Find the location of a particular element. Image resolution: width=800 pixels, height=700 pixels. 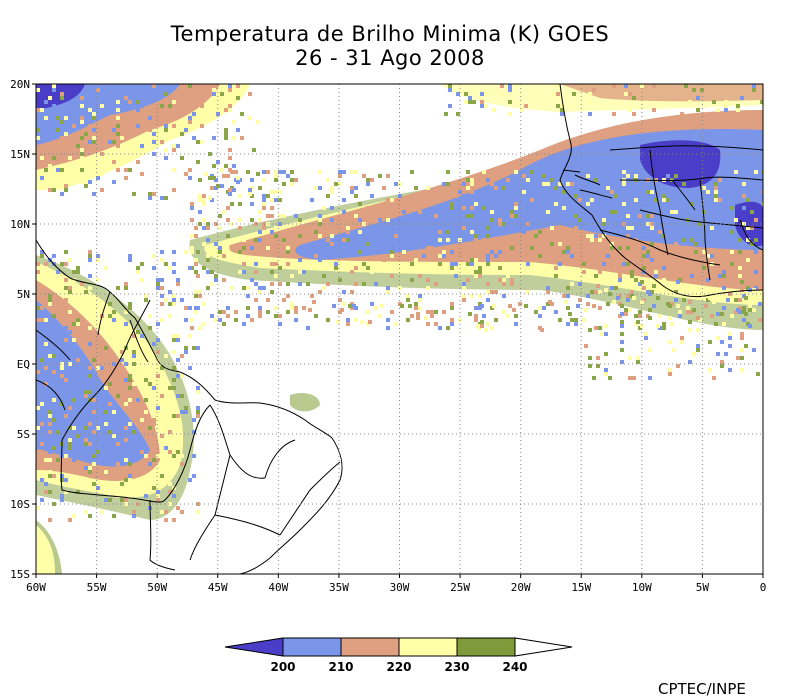

lon-tick-label: 50W is located at coordinates (157, 587).